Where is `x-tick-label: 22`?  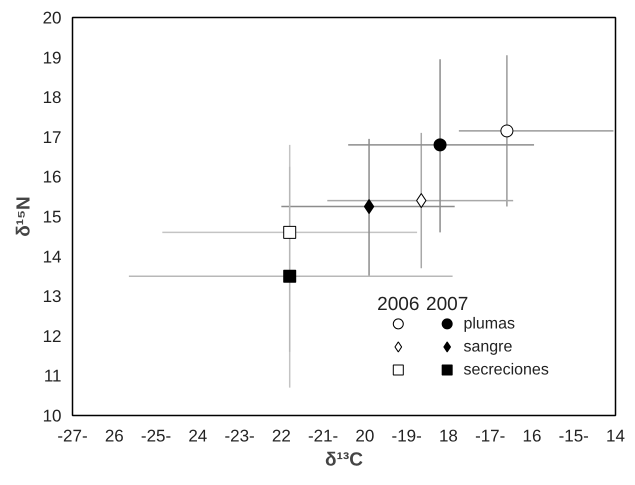
x-tick-label: 22 is located at coordinates (281, 436).